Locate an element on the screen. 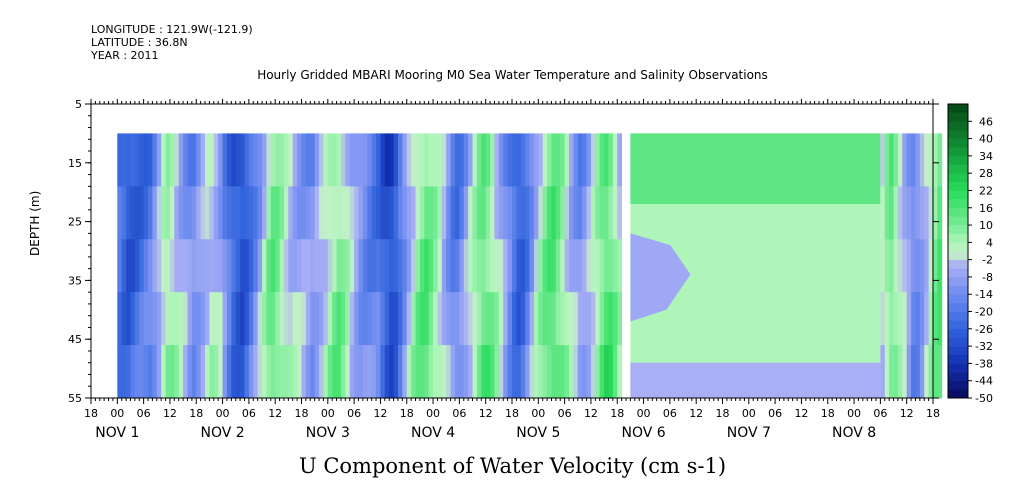 The width and height of the screenshot is (1009, 504). x-hour-label: 06 is located at coordinates (249, 413).